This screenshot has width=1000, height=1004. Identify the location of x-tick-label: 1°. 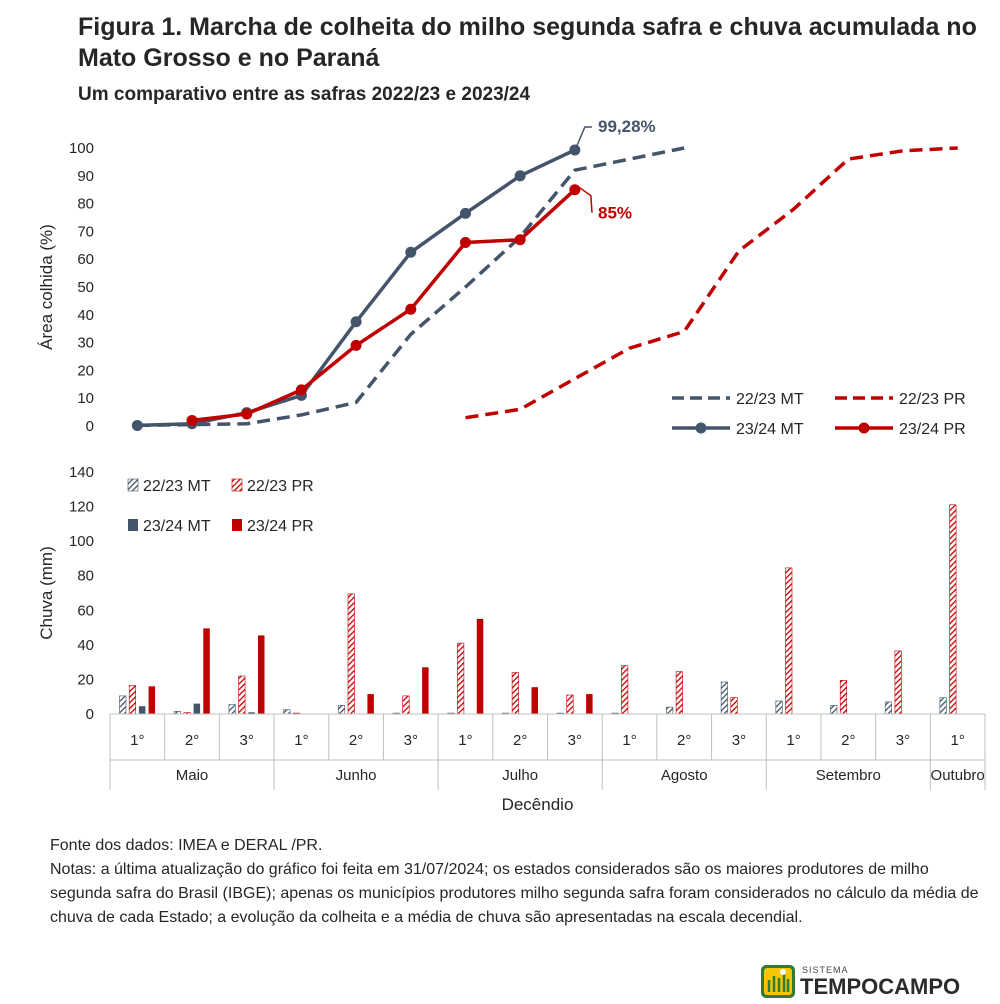
(137, 740).